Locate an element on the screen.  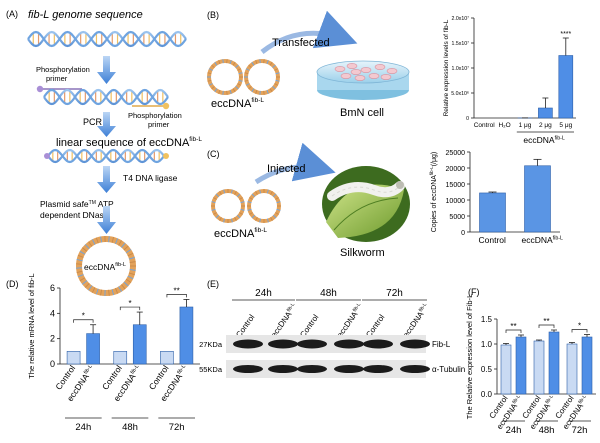
circle-a-text: eccDNA is located at coordinates (100, 267).